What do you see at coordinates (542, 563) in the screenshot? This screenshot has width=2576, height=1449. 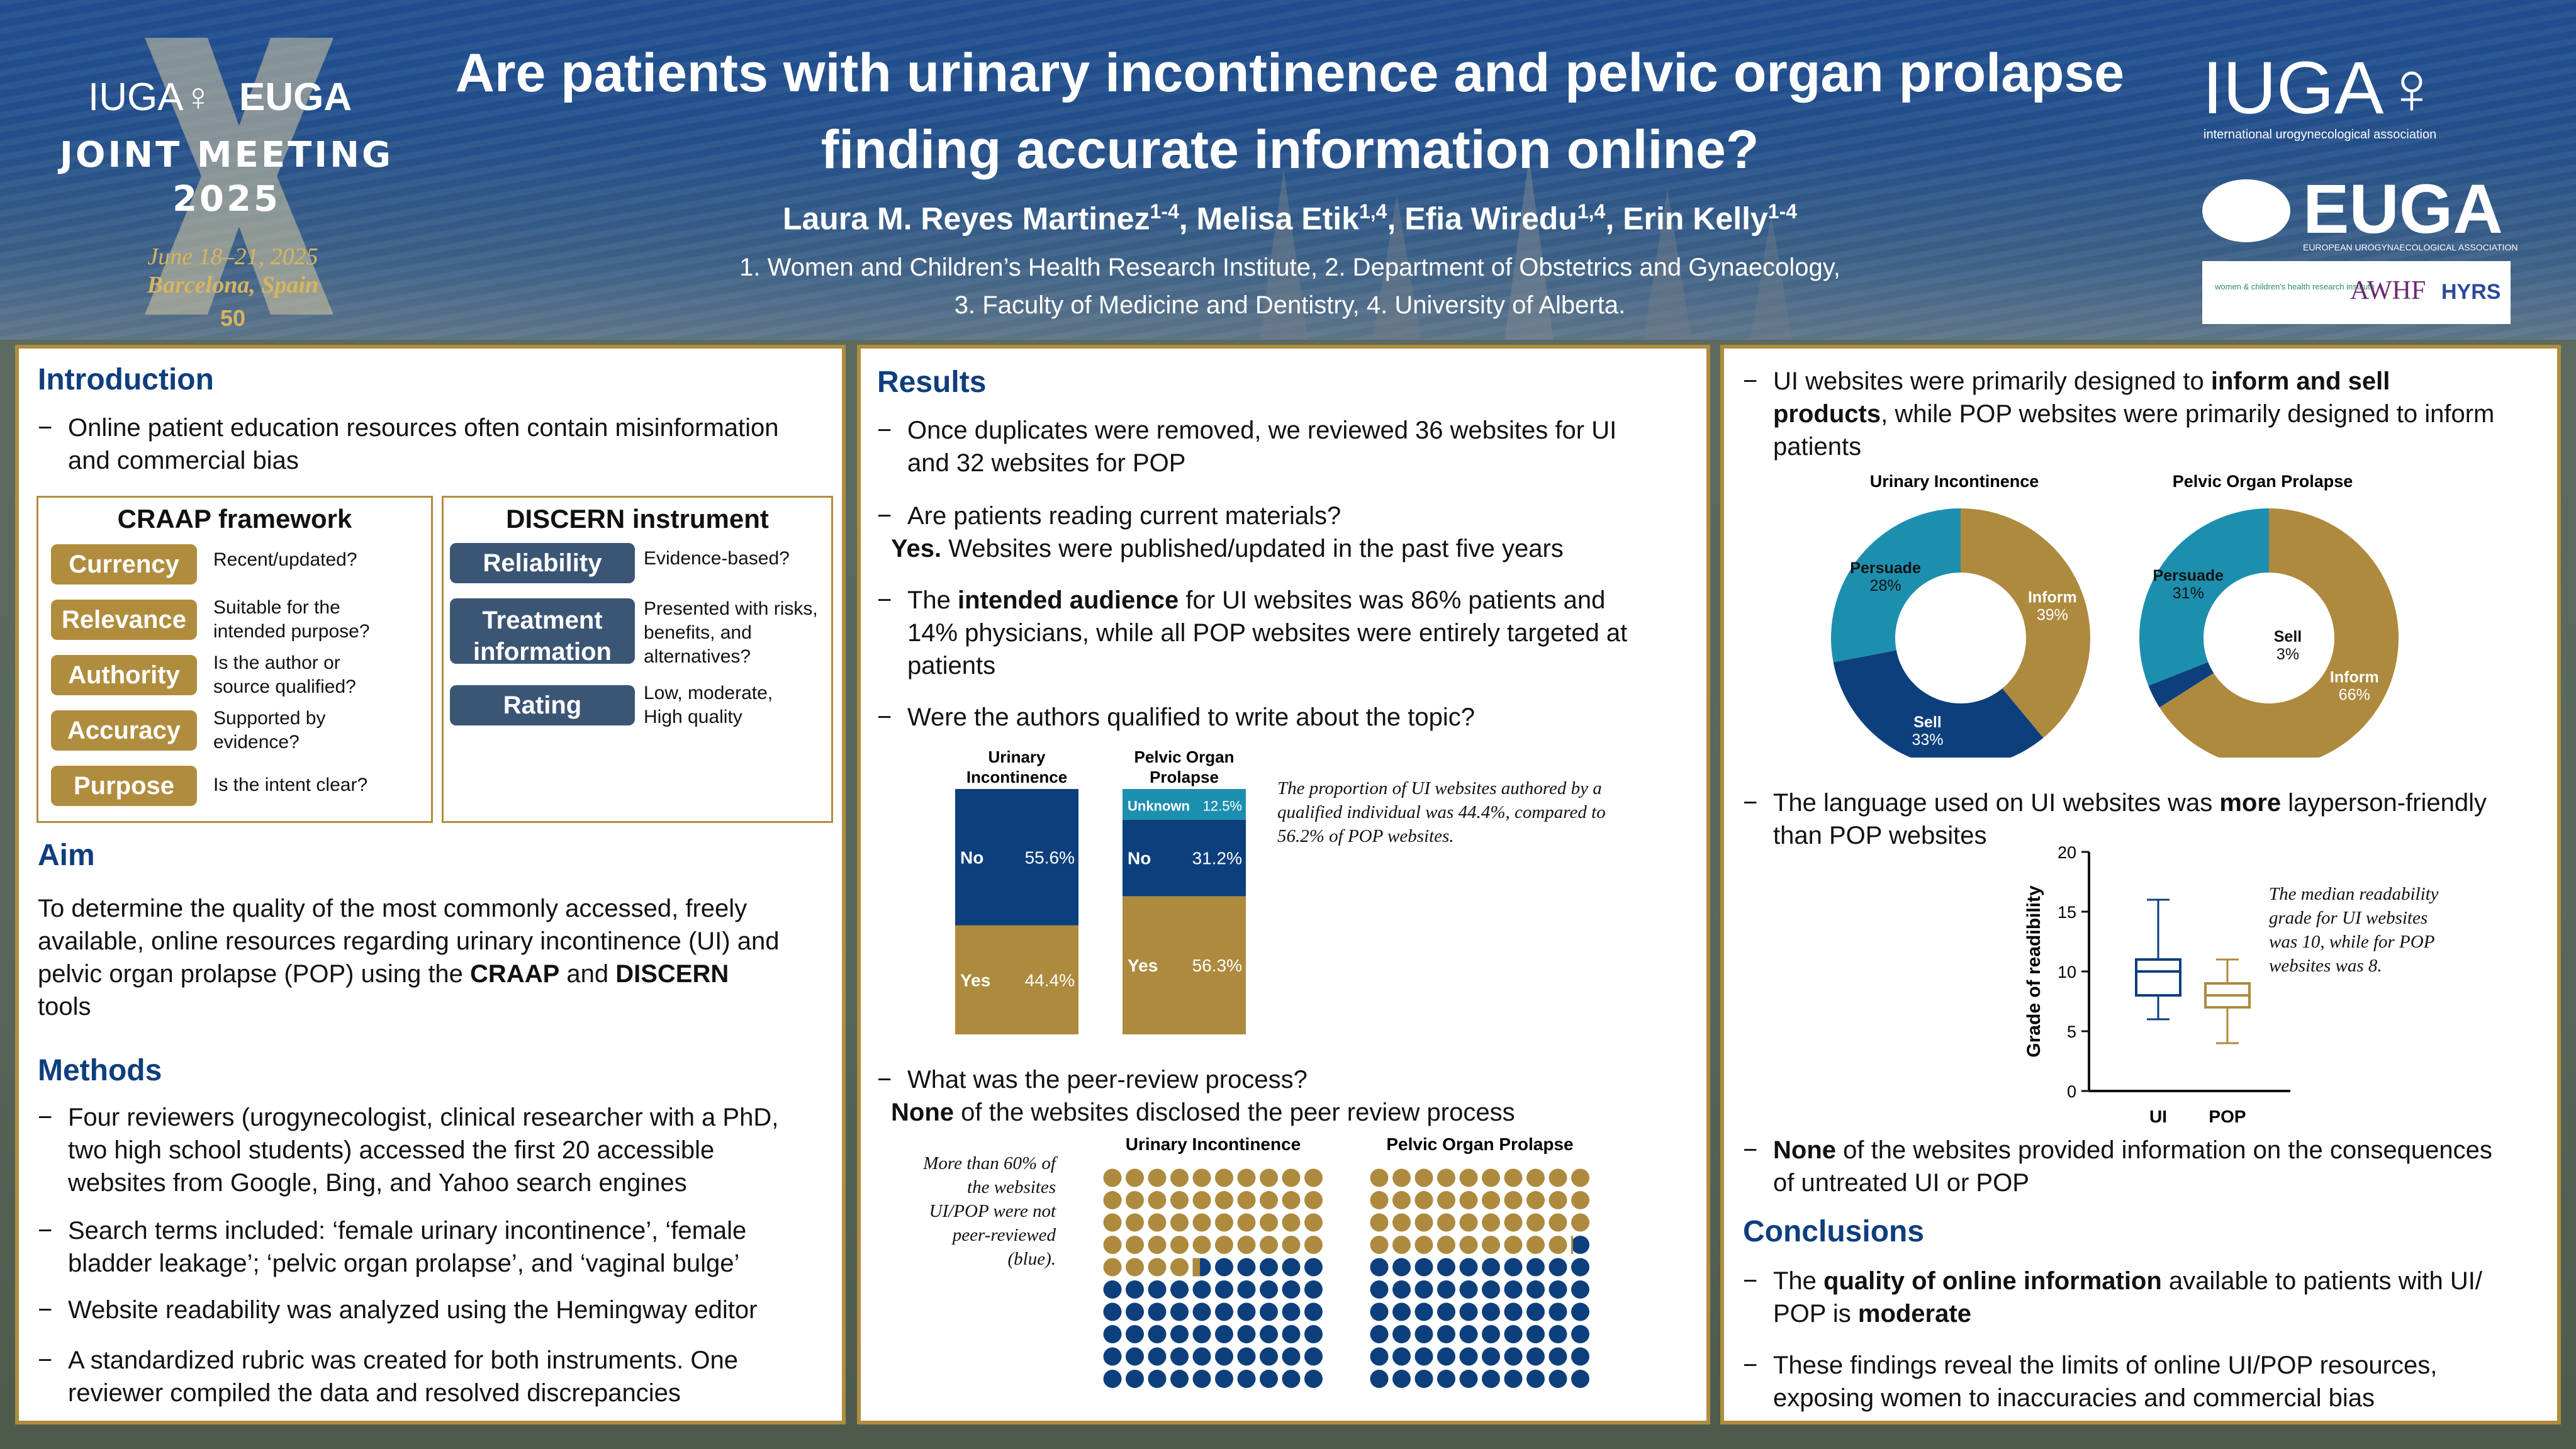 I see `discern-reliability-pill: Reliability` at bounding box center [542, 563].